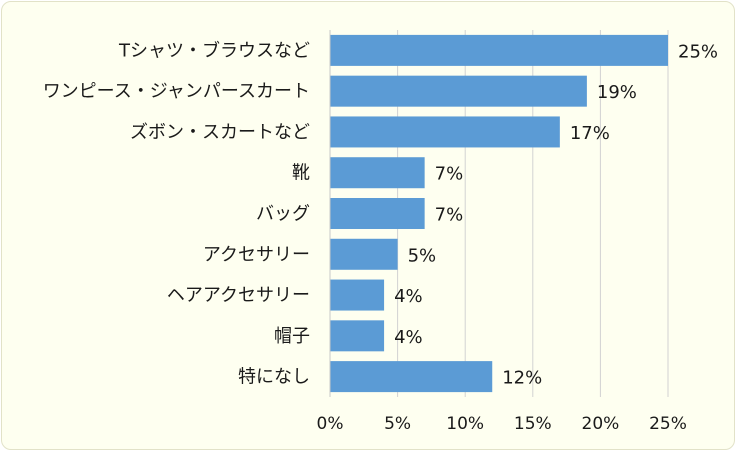 This screenshot has height=453, width=738. What do you see at coordinates (601, 424) in the screenshot?
I see `x-tick-label: 20%` at bounding box center [601, 424].